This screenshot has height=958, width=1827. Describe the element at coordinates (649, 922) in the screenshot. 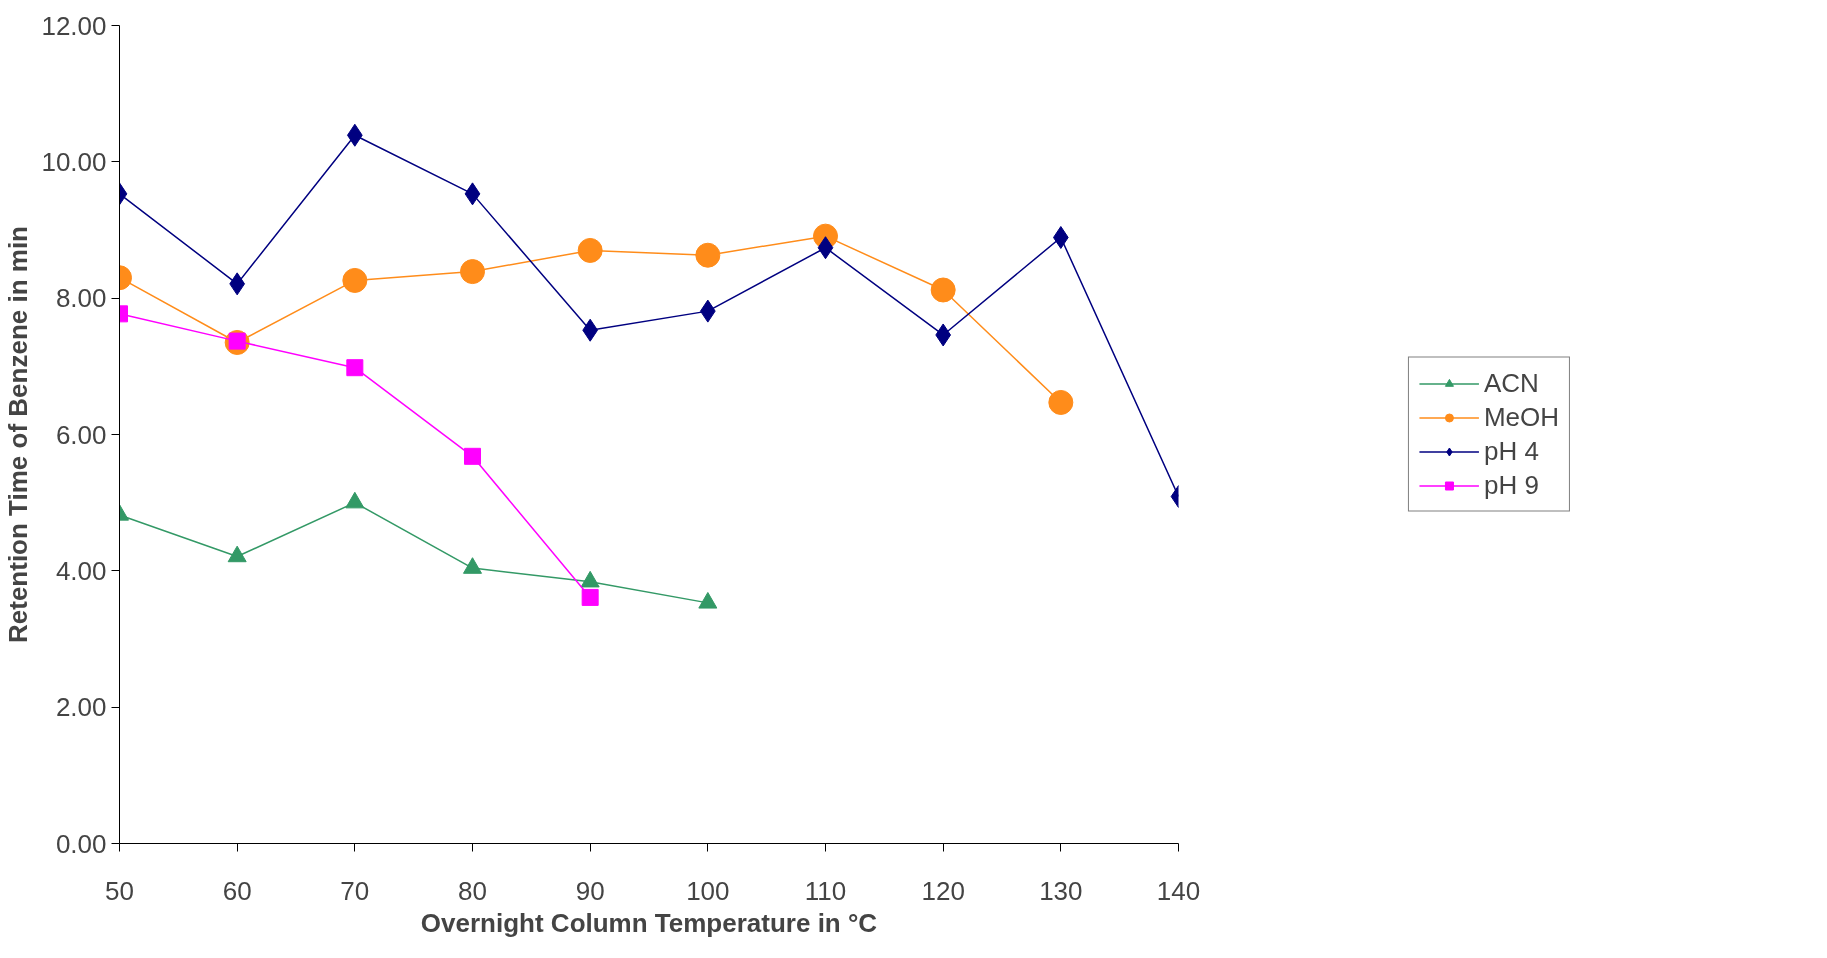

I see `x-axis-title: Overnight Column Temperature in °C` at that location.